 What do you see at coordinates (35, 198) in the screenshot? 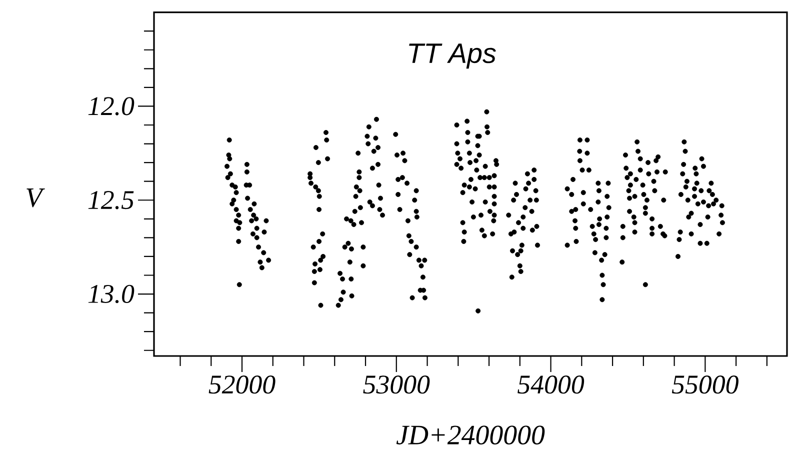
I see `y-axis-title: V` at bounding box center [35, 198].